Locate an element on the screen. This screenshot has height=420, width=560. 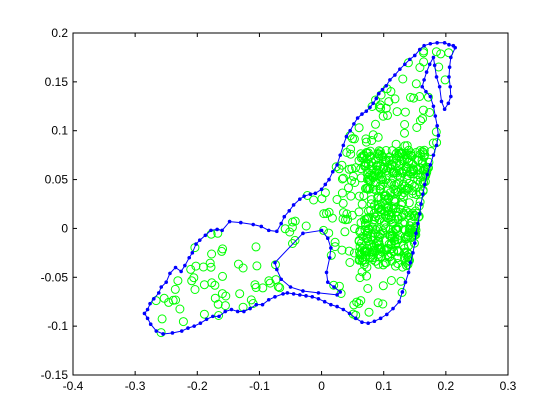
y-tick-label: 0.15 is located at coordinates (57, 82).